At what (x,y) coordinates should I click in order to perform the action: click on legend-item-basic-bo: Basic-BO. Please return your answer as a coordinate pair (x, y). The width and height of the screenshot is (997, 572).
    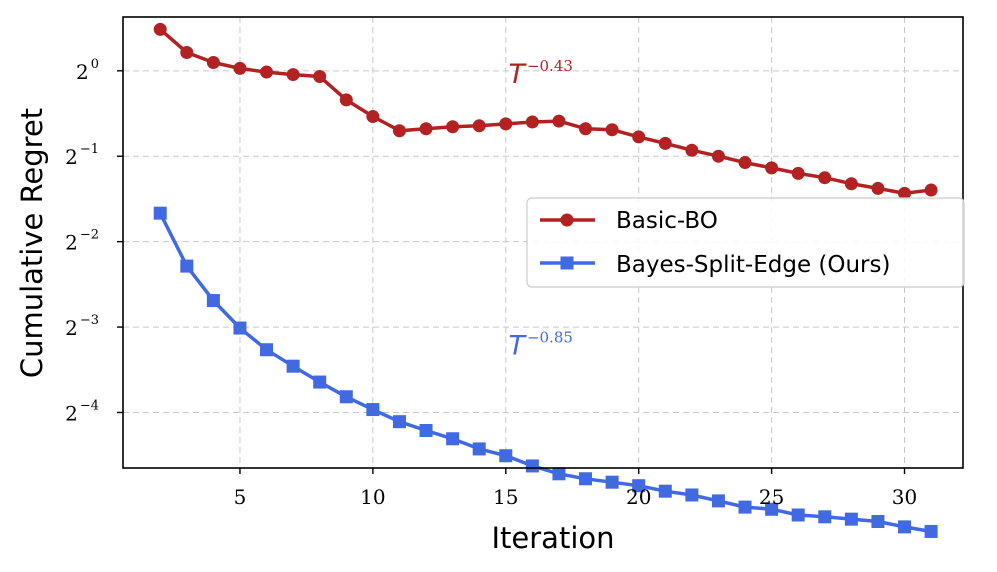
    Looking at the image, I should click on (629, 221).